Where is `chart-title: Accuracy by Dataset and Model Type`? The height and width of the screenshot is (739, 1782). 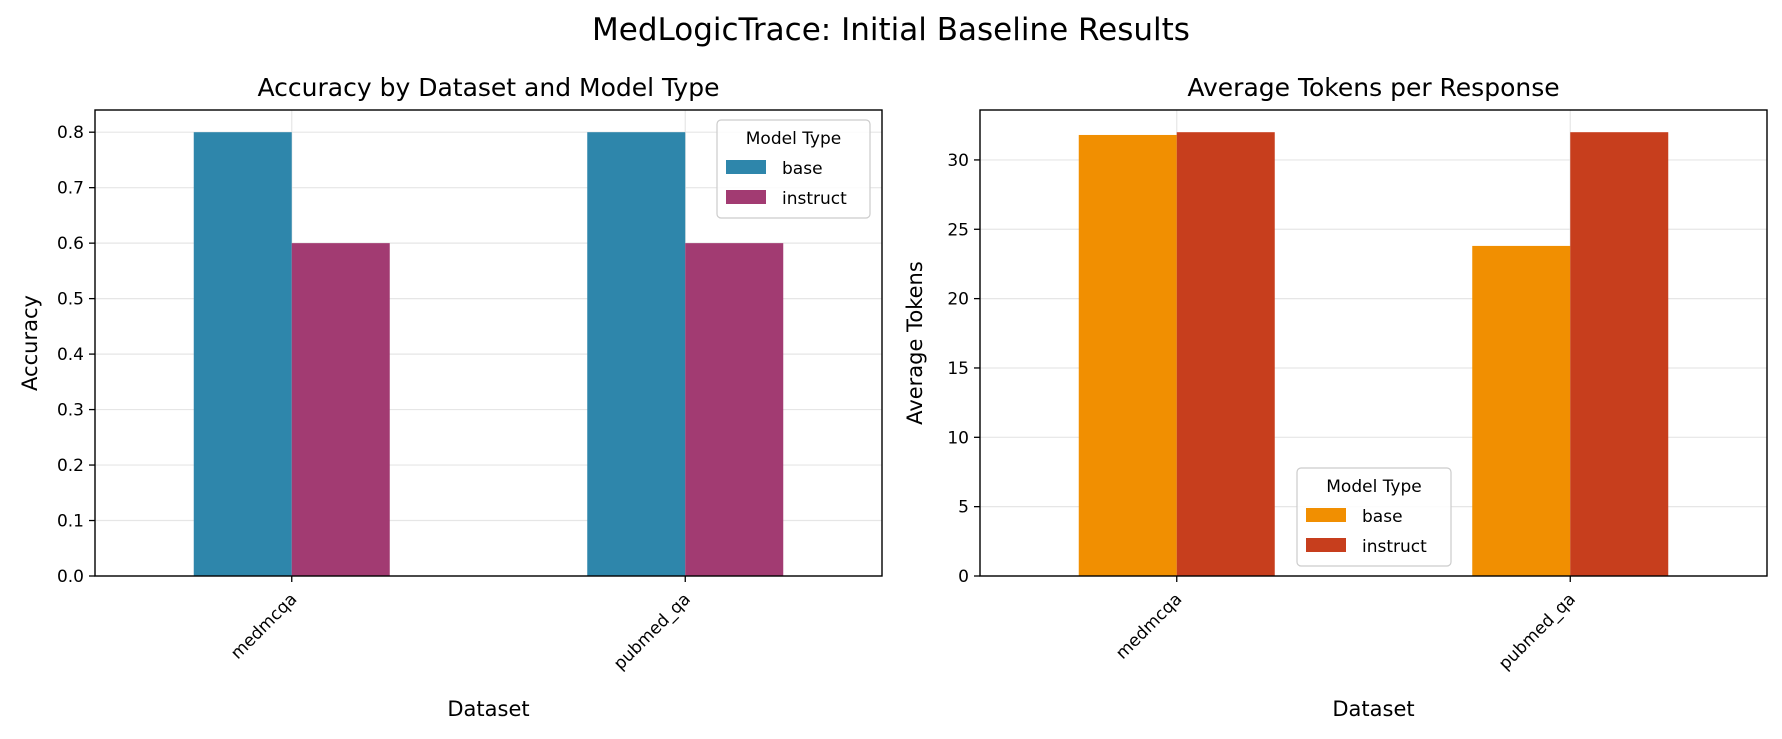
chart-title: Accuracy by Dataset and Model Type is located at coordinates (489, 87).